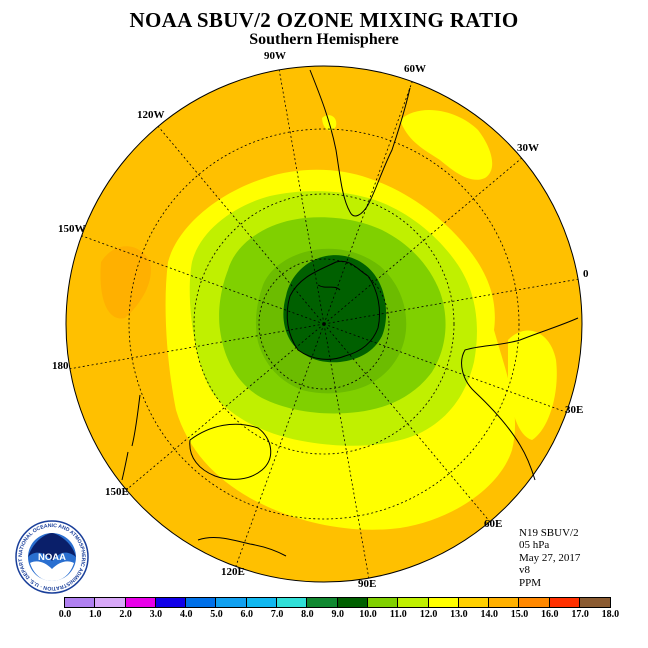 This screenshot has height=648, width=648. What do you see at coordinates (524, 570) in the screenshot?
I see `version-label: v8` at bounding box center [524, 570].